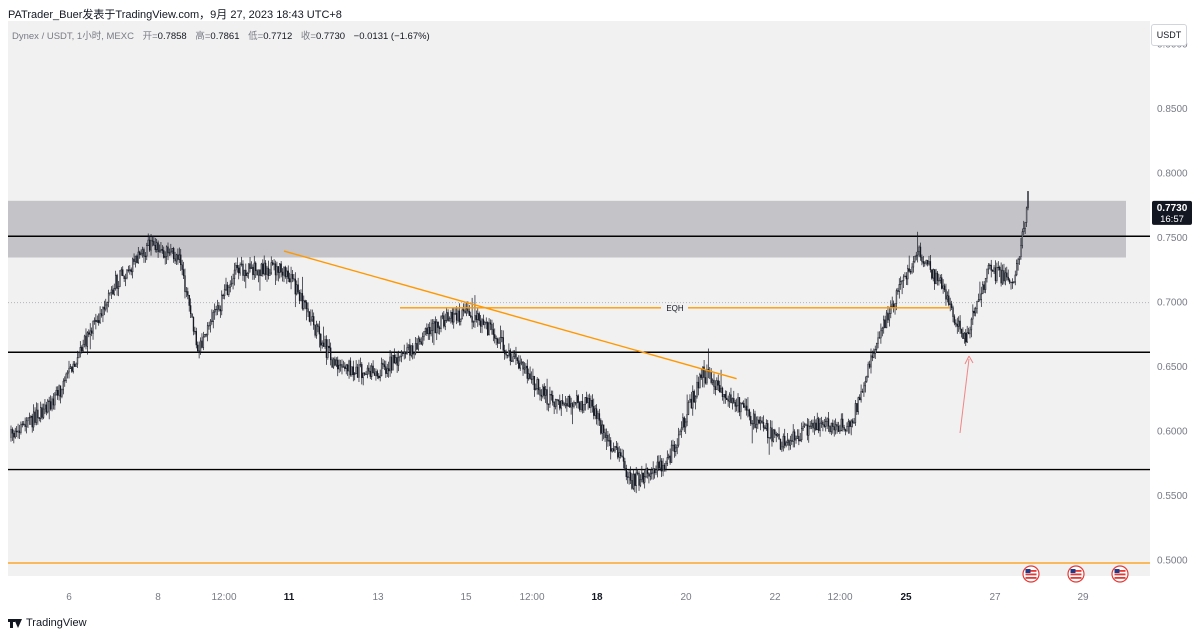 This screenshot has width=1200, height=635. Describe the element at coordinates (73, 36) in the screenshot. I see `symbol-name: Dynex / USDT, 1小时, MEXC` at that location.